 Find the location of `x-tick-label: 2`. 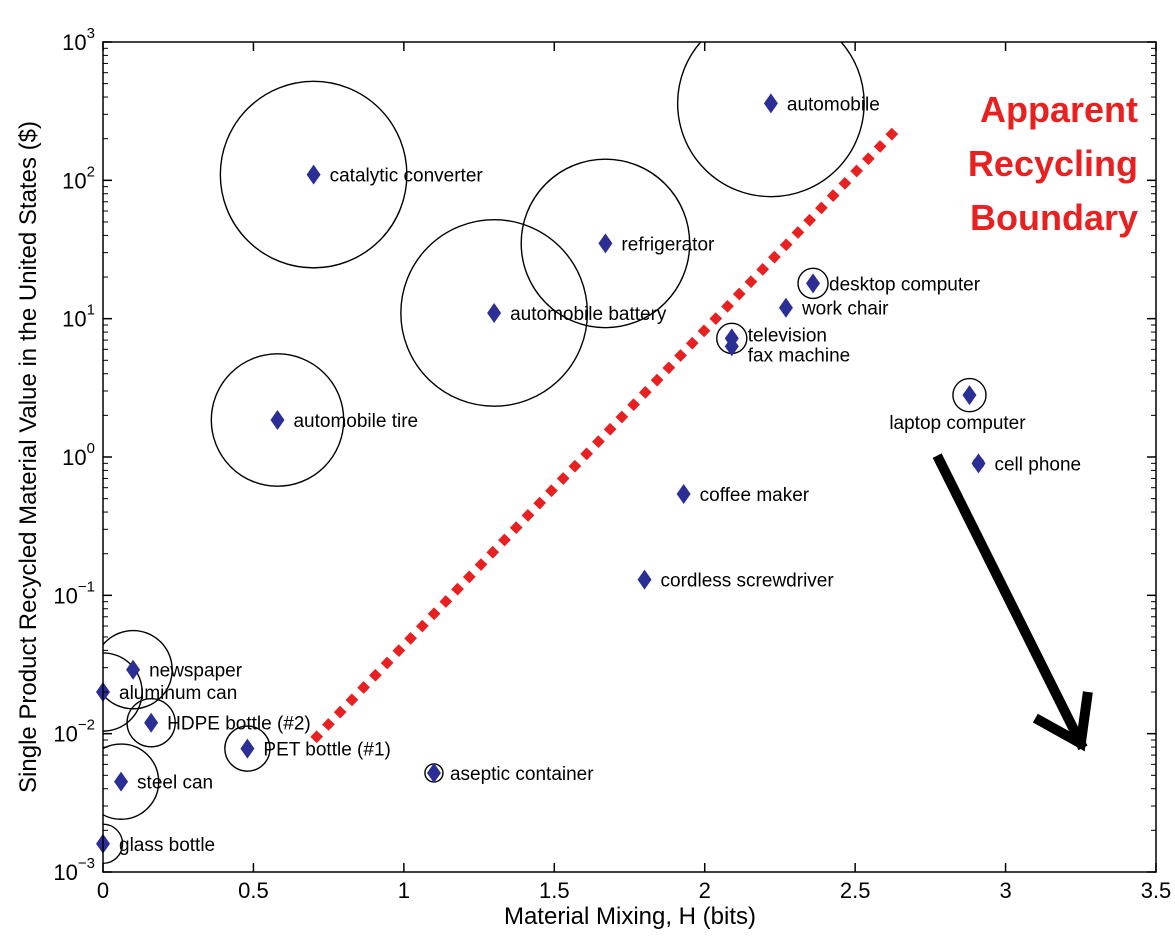

x-tick-label: 2 is located at coordinates (705, 890).